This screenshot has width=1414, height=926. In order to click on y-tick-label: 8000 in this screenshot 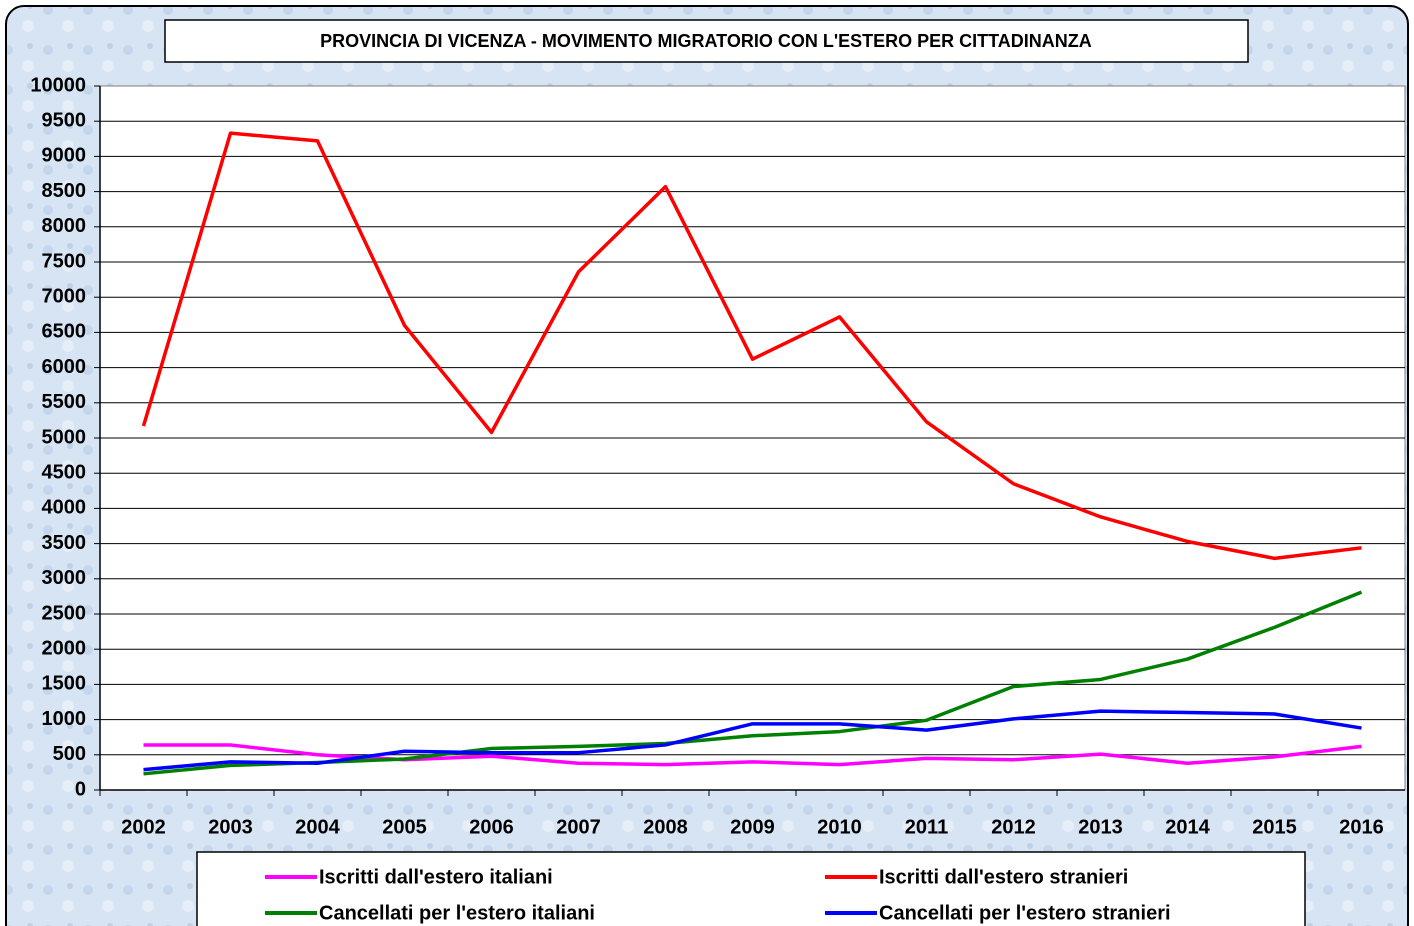, I will do `click(64, 226)`.